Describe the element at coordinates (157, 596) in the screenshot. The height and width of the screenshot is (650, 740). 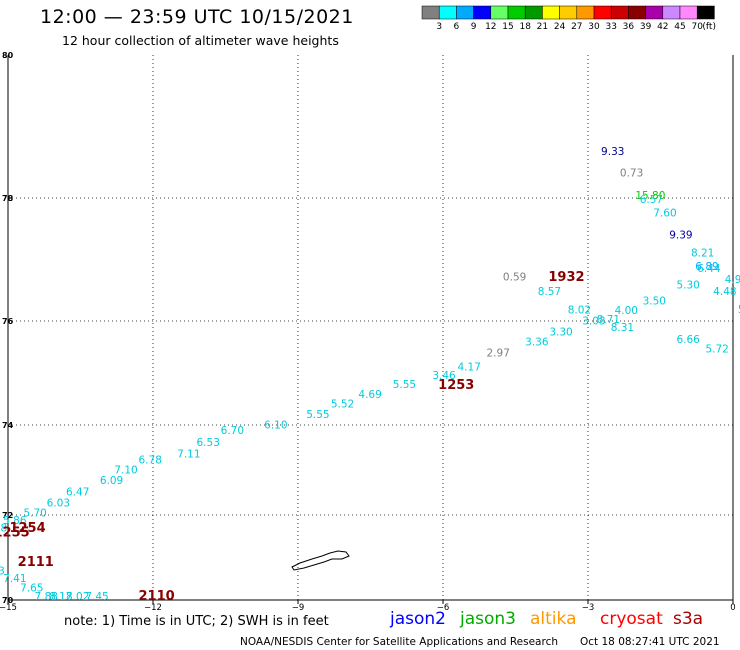
I see `time-label: 2110` at that location.